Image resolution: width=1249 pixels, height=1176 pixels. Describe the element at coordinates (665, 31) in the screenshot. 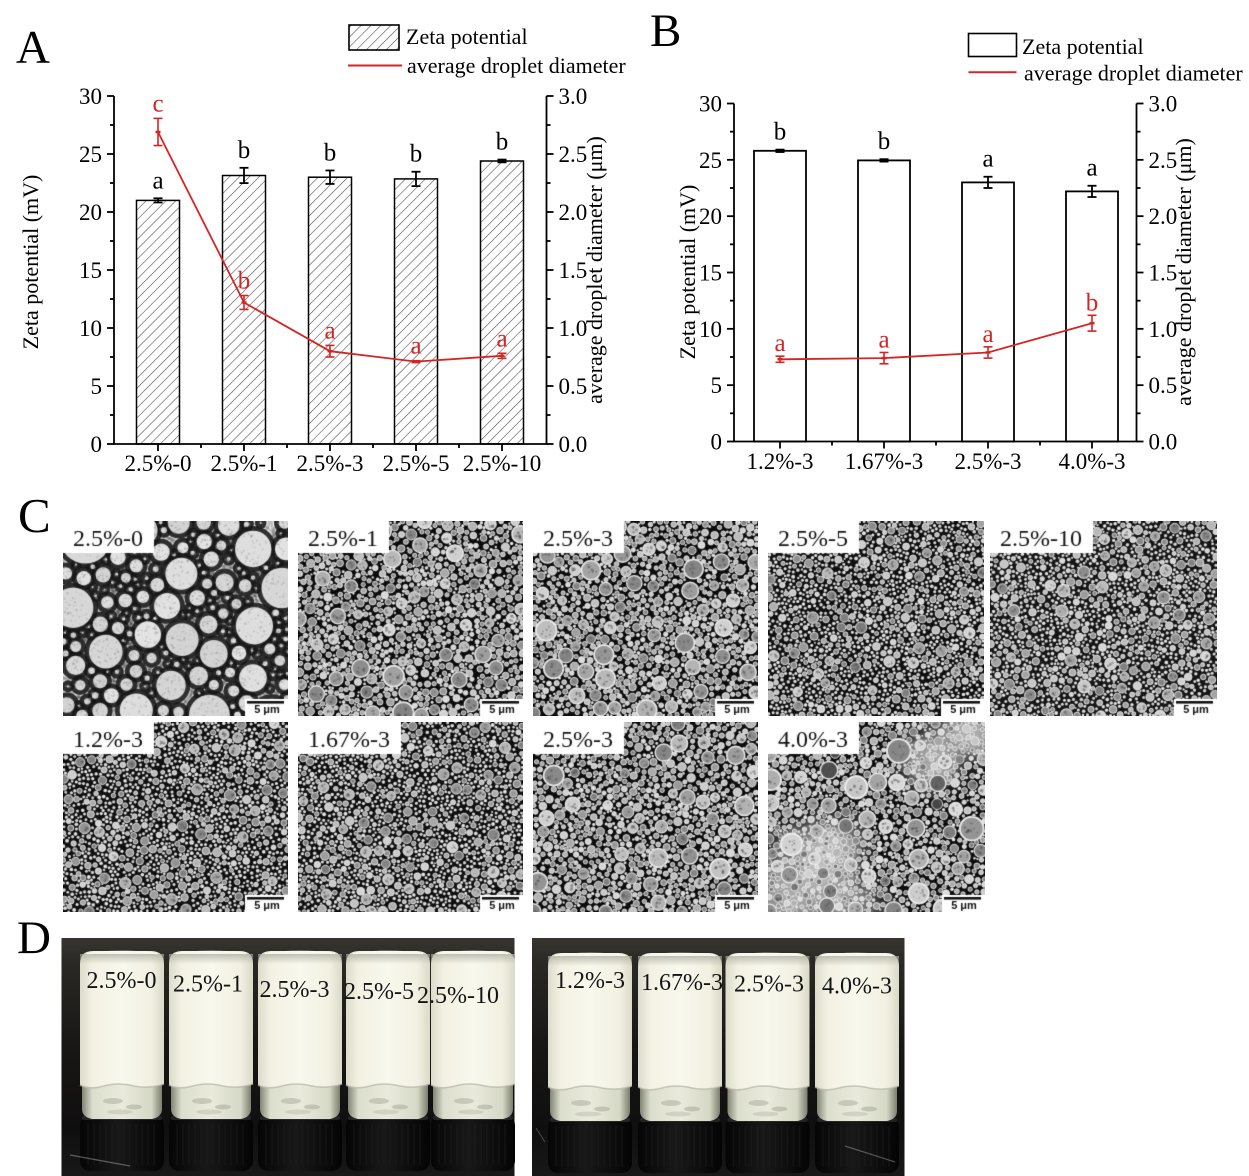

I see `svg-text: B` at that location.